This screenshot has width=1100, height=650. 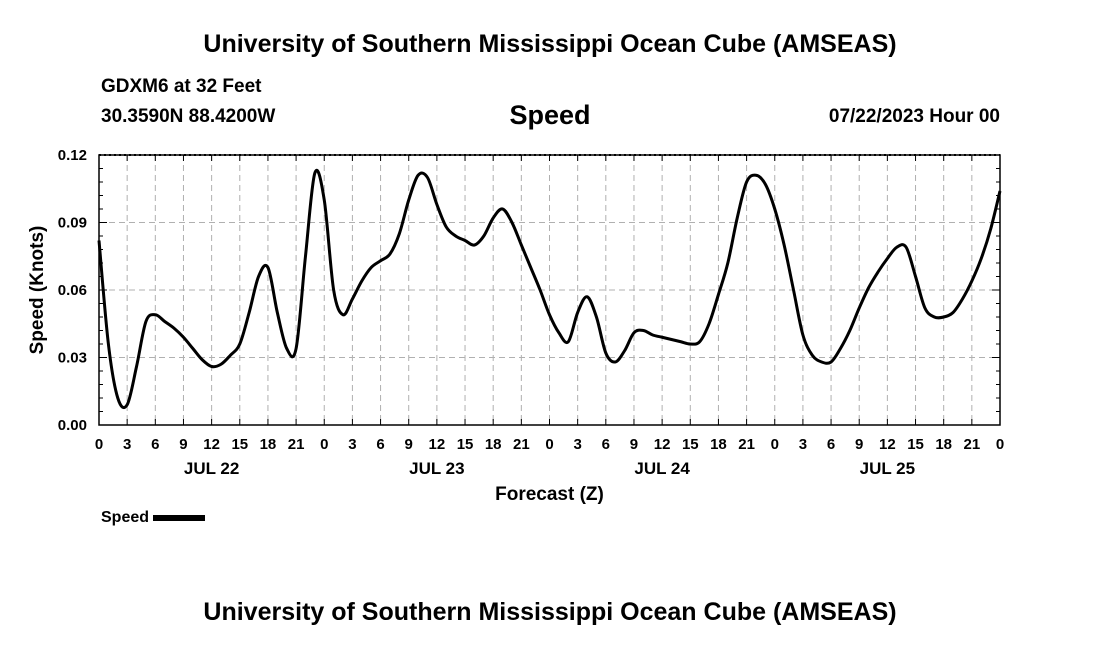 What do you see at coordinates (72, 425) in the screenshot?
I see `y-tick-label: 0.00` at bounding box center [72, 425].